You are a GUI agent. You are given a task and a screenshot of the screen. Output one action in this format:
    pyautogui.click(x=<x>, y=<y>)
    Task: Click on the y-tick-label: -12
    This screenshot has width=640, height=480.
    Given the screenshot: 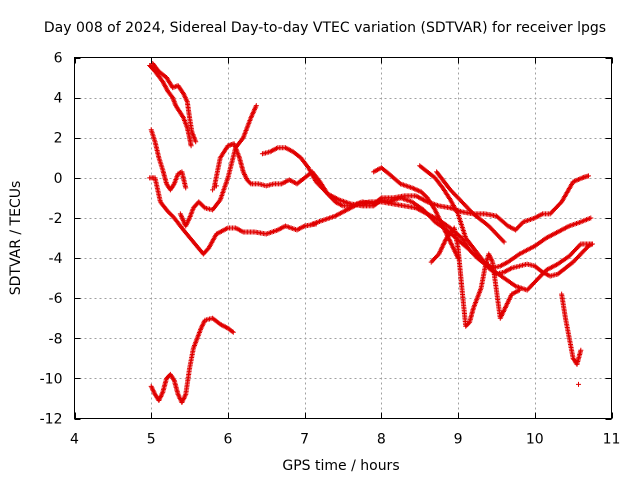 What is the action you would take?
    pyautogui.click(x=51, y=420)
    